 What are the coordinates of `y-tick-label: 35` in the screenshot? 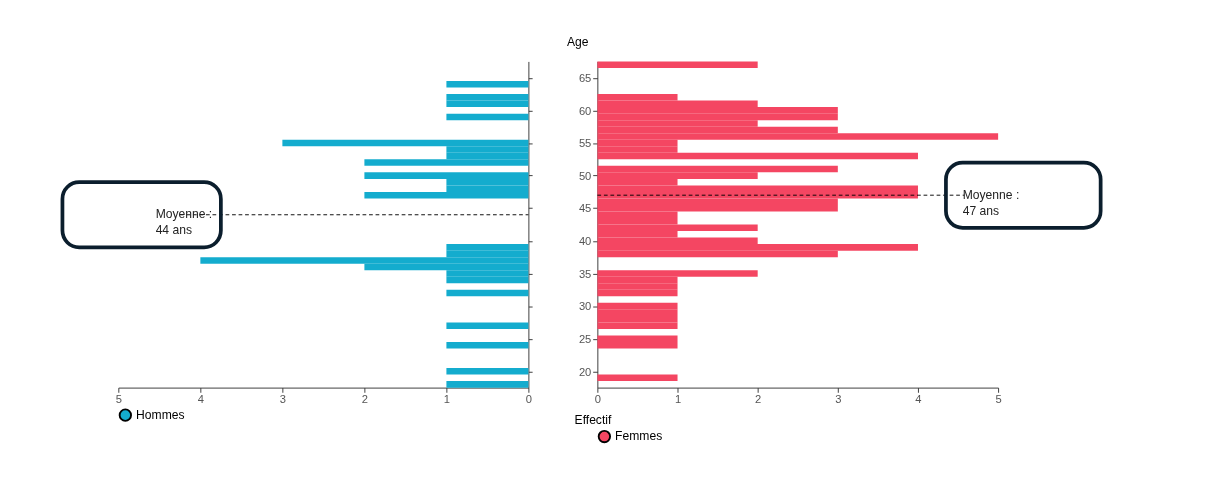 It's located at (585, 273).